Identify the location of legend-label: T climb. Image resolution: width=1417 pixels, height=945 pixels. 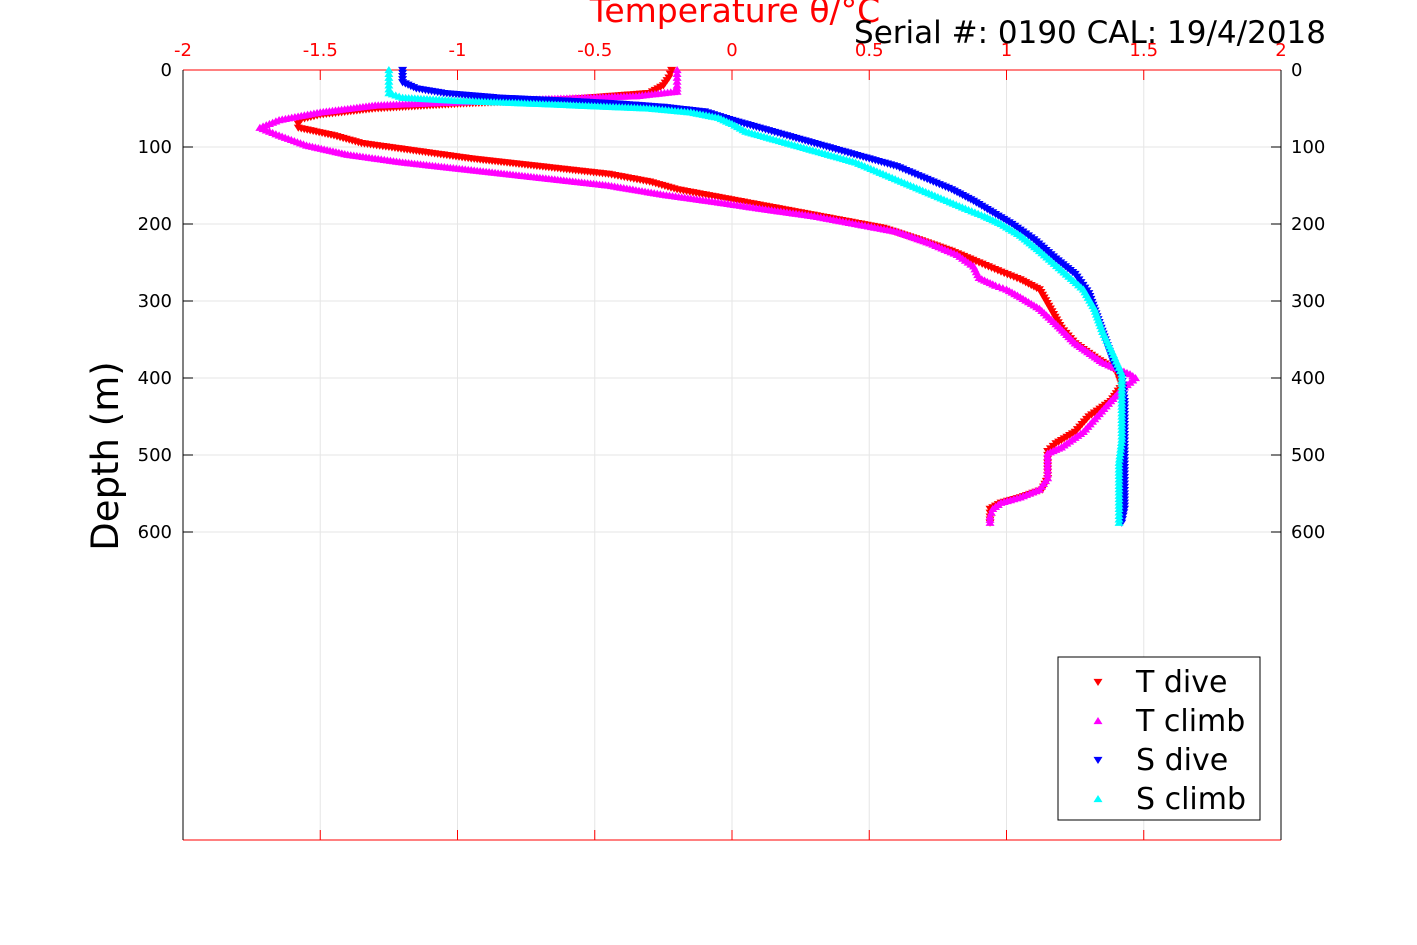
(1190, 721).